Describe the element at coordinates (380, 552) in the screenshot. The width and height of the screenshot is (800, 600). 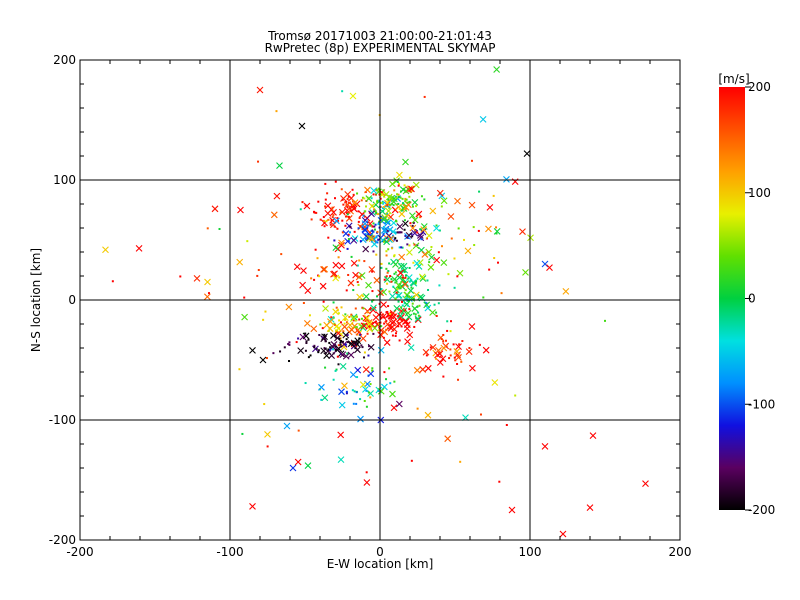
I see `x-tick-label: 0` at that location.